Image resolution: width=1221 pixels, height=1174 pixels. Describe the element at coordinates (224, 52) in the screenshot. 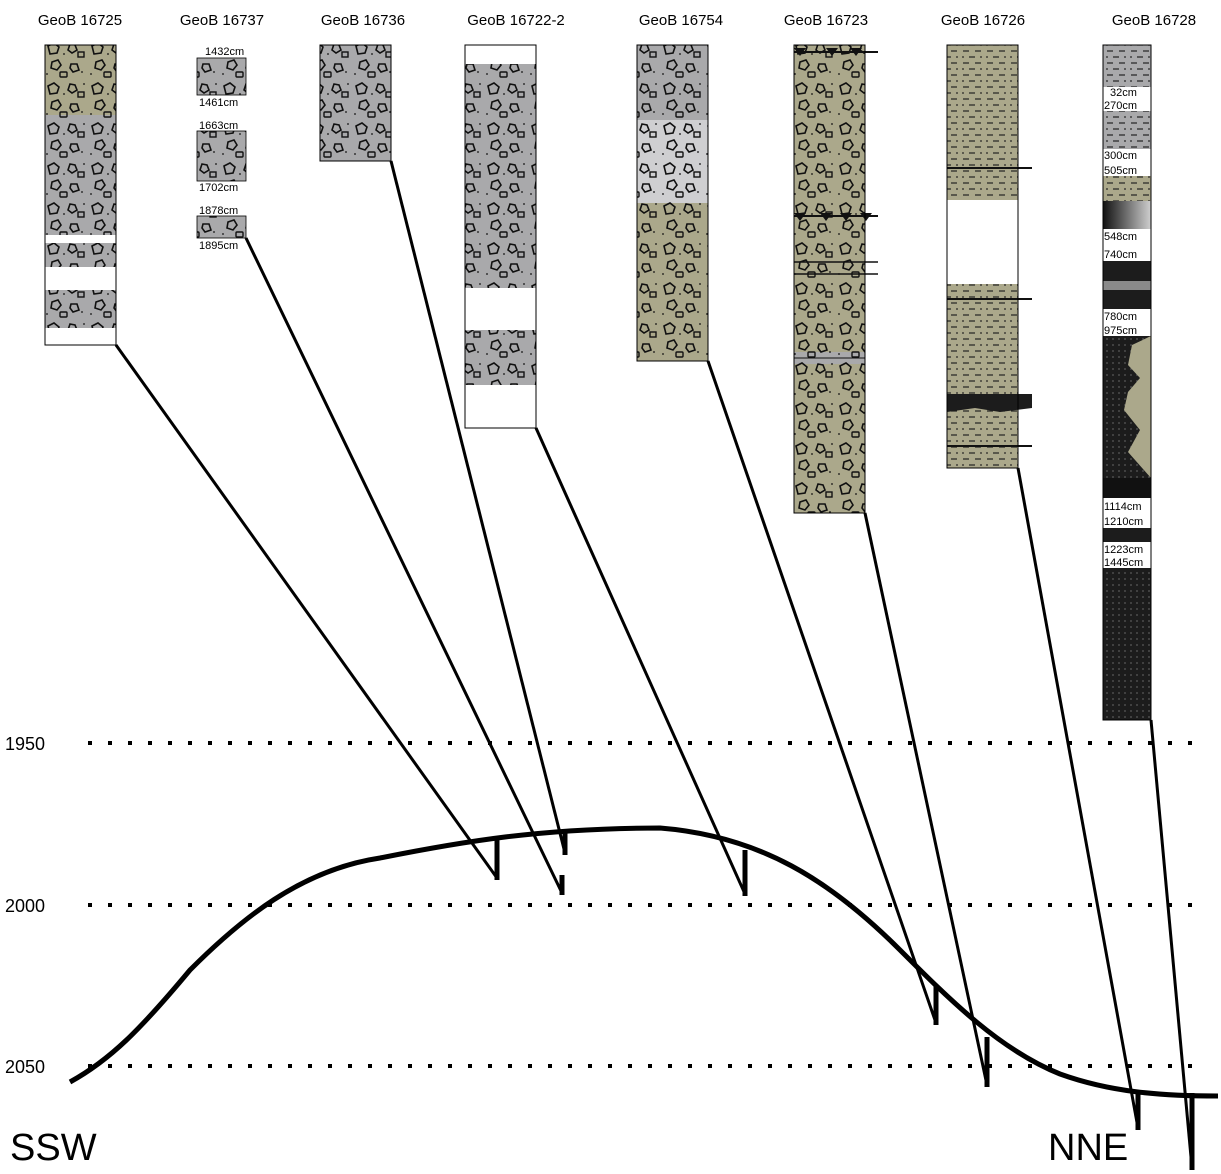

I see `cm-label: 1432cm` at that location.